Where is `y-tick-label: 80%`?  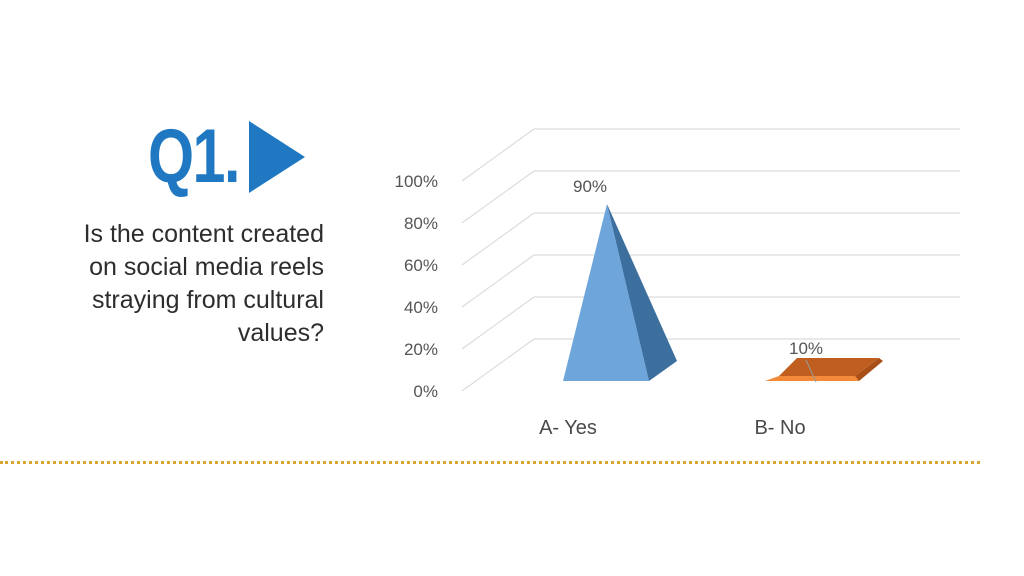
y-tick-label: 80% is located at coordinates (421, 223).